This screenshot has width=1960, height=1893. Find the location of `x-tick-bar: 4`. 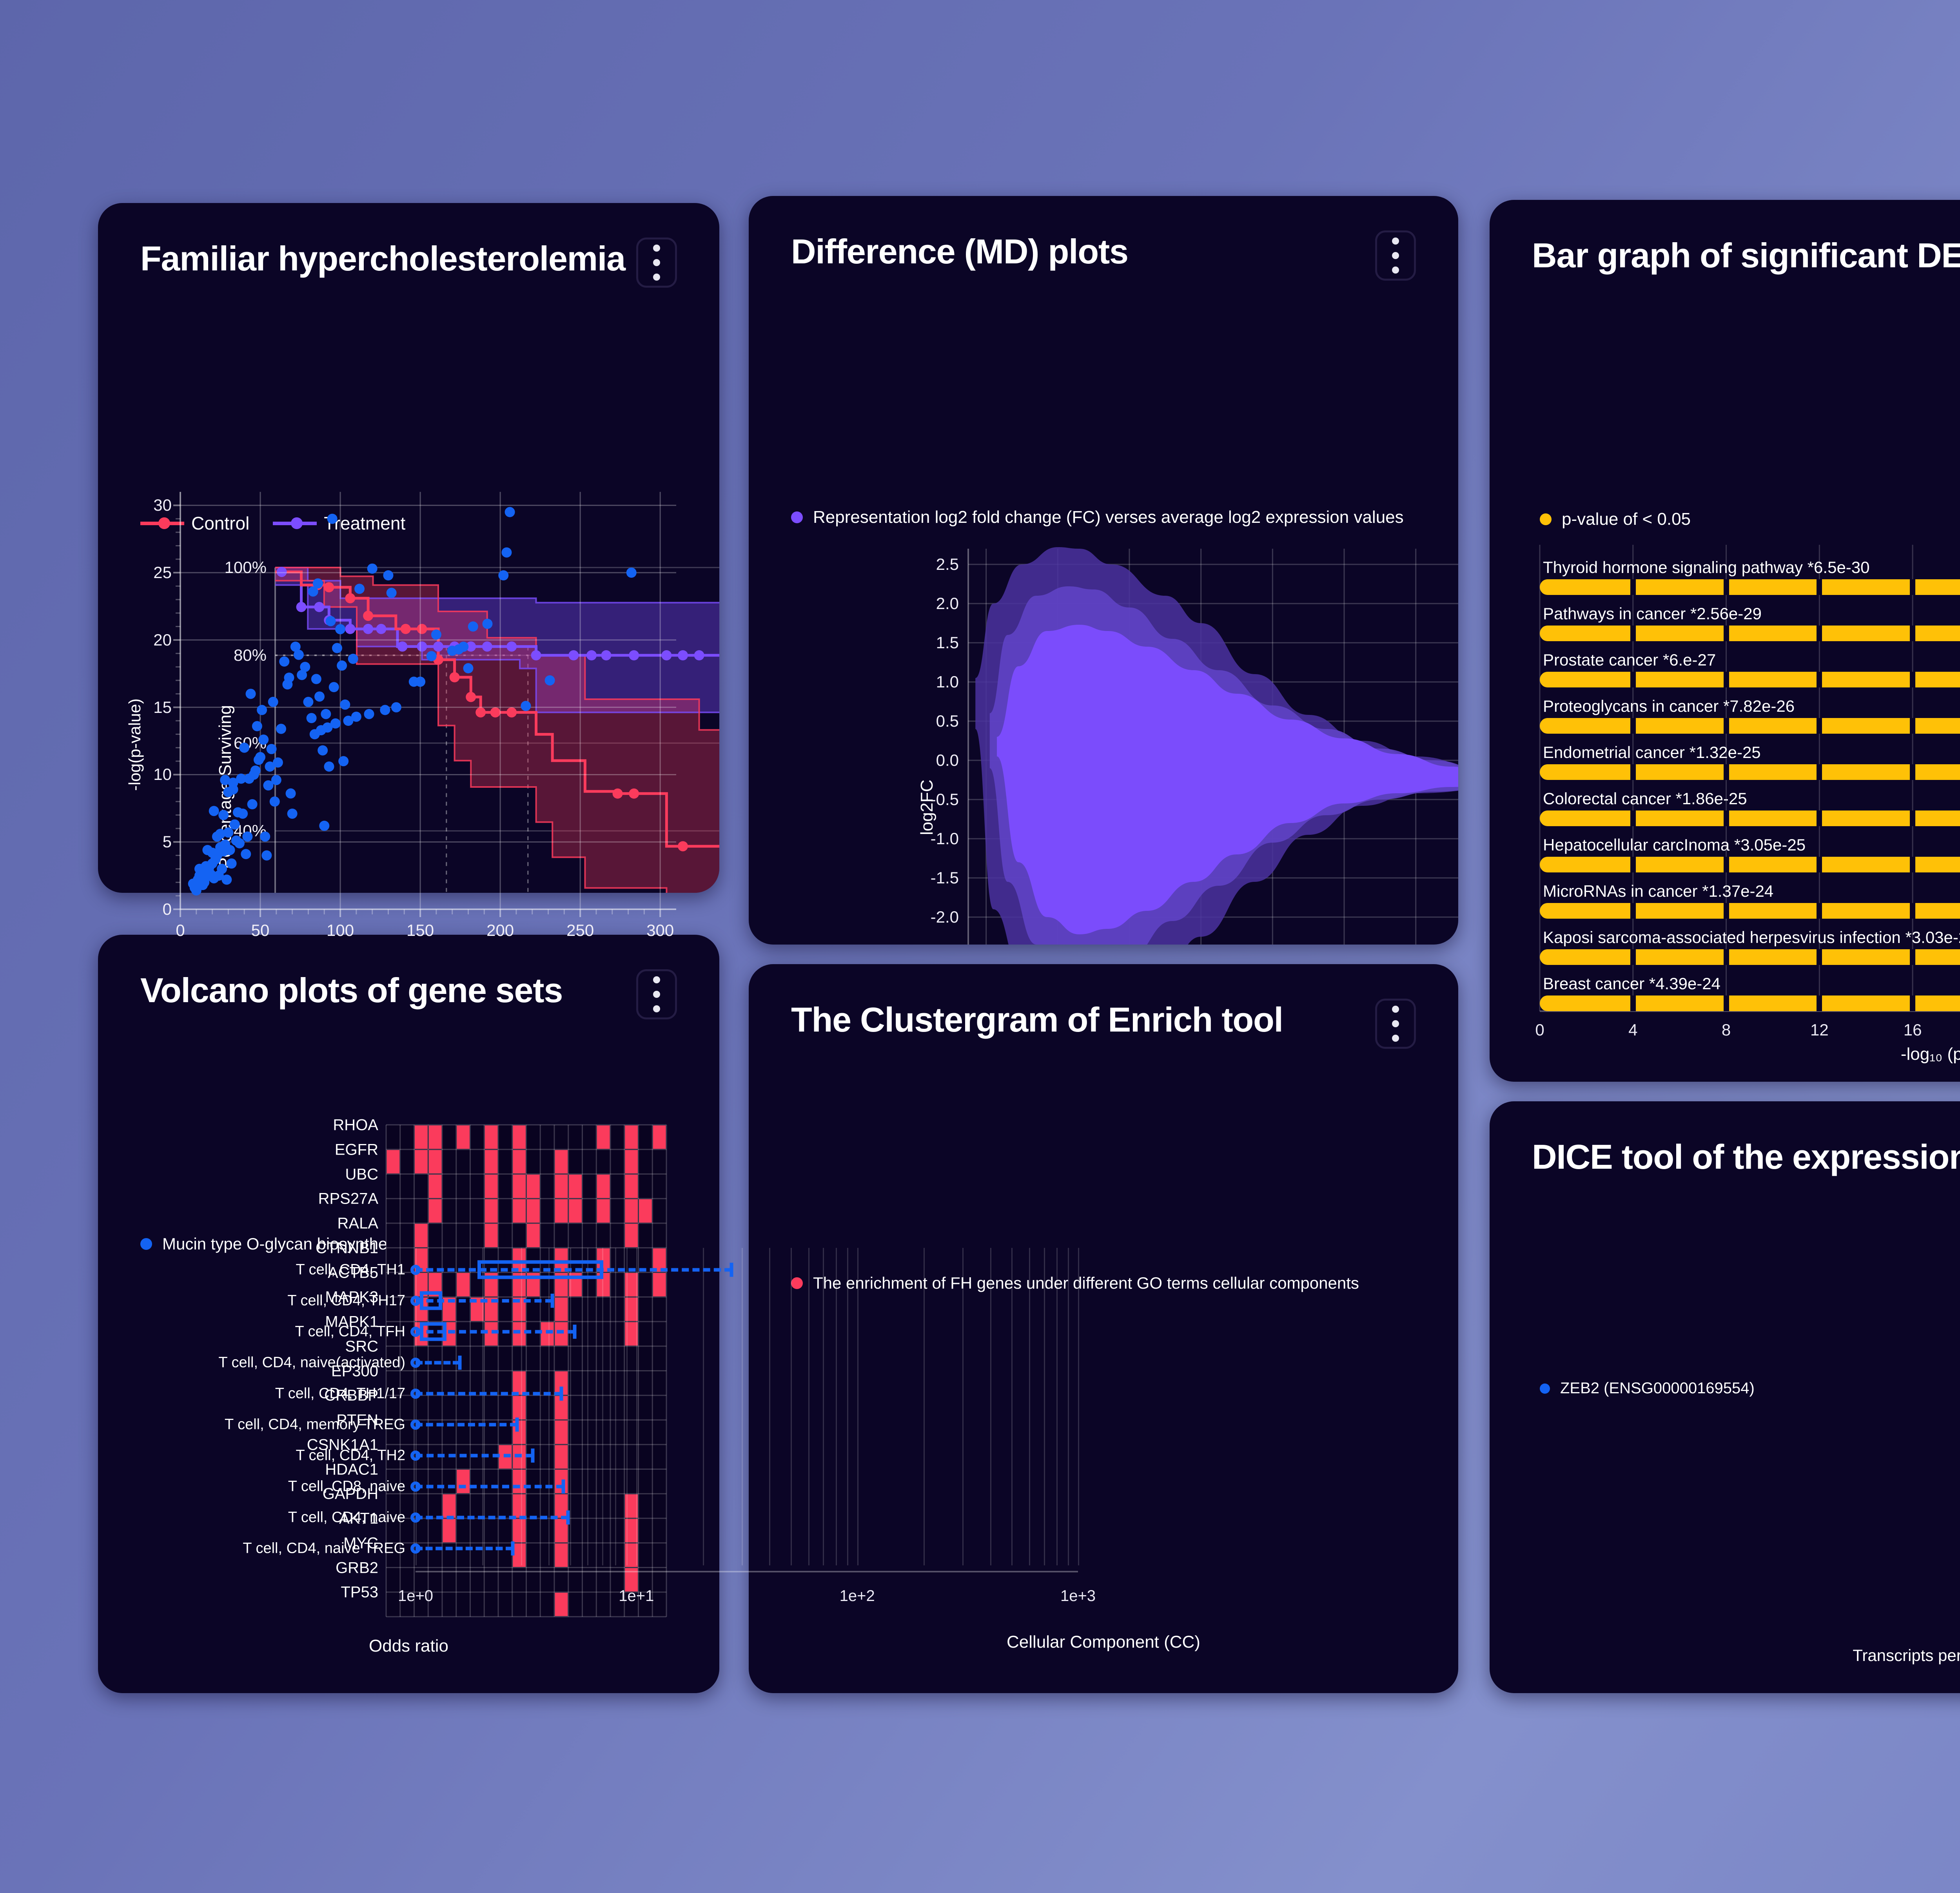

x-tick-bar: 4 is located at coordinates (1633, 1030).